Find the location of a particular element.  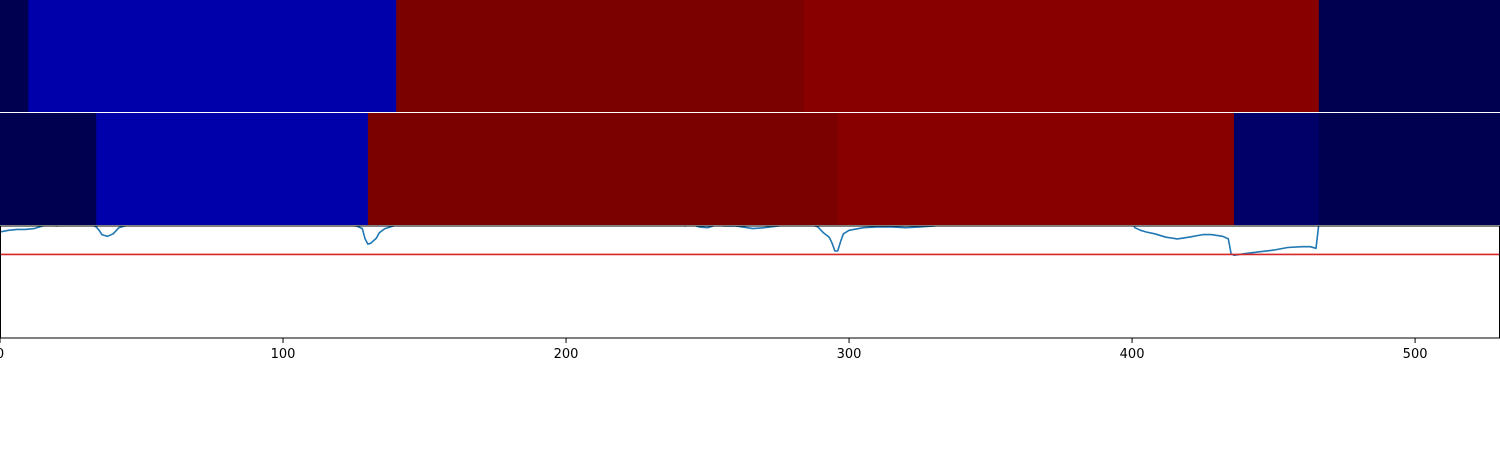

line-series-group is located at coordinates (750, 241).